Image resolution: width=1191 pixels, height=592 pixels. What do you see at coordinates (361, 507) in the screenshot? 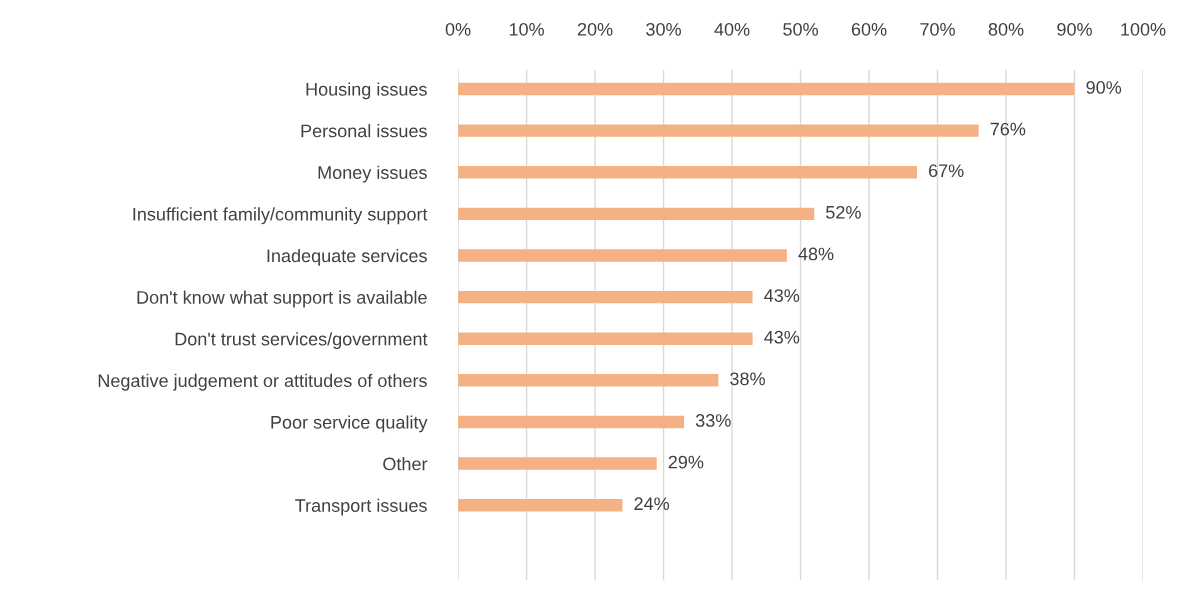
I see `y-tick-label: Transport issues` at bounding box center [361, 507].